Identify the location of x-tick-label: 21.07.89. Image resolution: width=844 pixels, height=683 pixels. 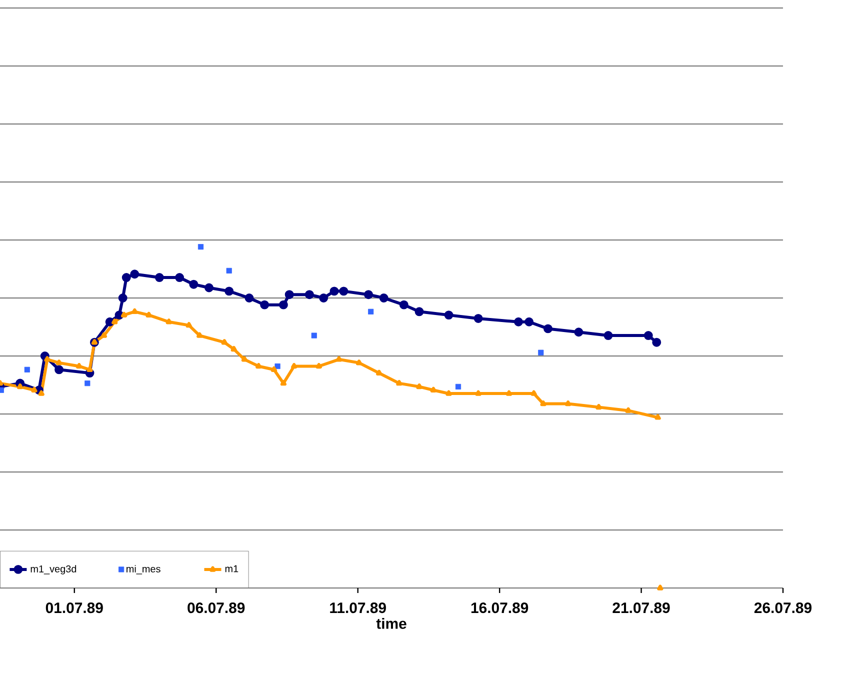
(641, 608).